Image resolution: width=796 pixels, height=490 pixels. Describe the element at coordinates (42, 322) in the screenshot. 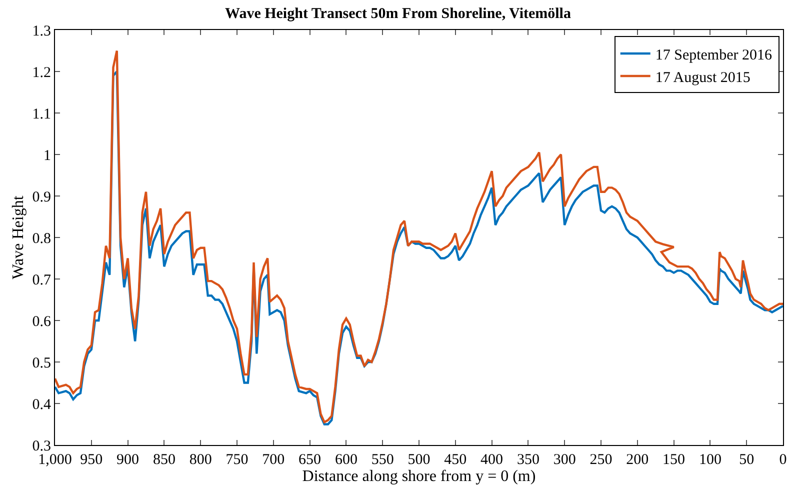

I see `y-tick-label: 0.6` at that location.